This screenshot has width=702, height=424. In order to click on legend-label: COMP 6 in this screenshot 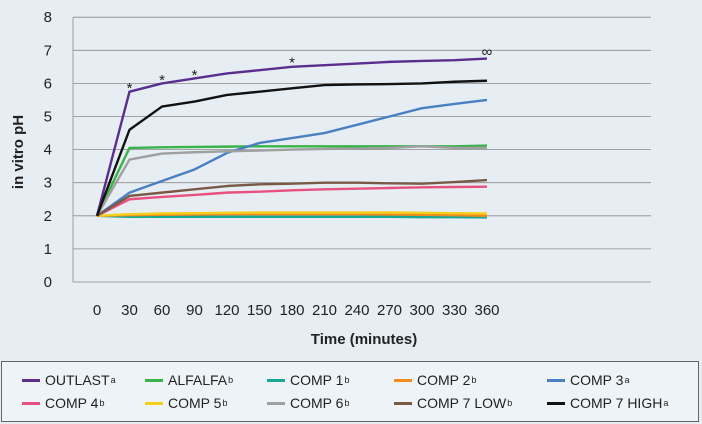, I will do `click(317, 403)`.